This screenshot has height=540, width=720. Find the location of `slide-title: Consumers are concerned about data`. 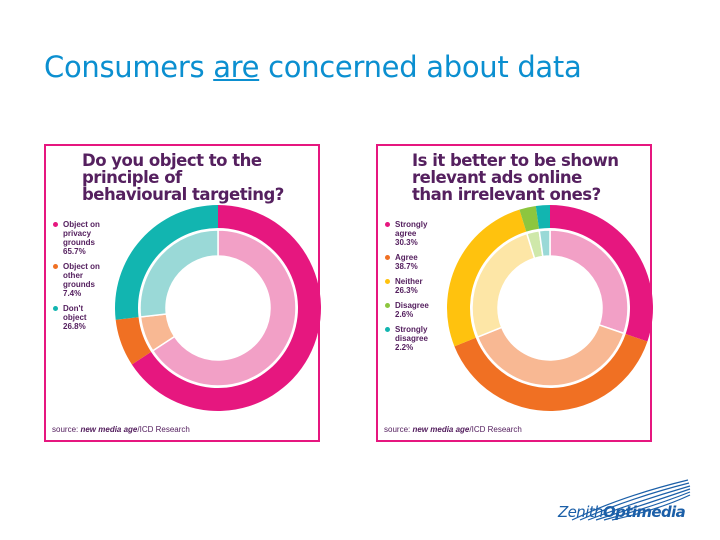

slide-title: Consumers are concerned about data is located at coordinates (313, 67).